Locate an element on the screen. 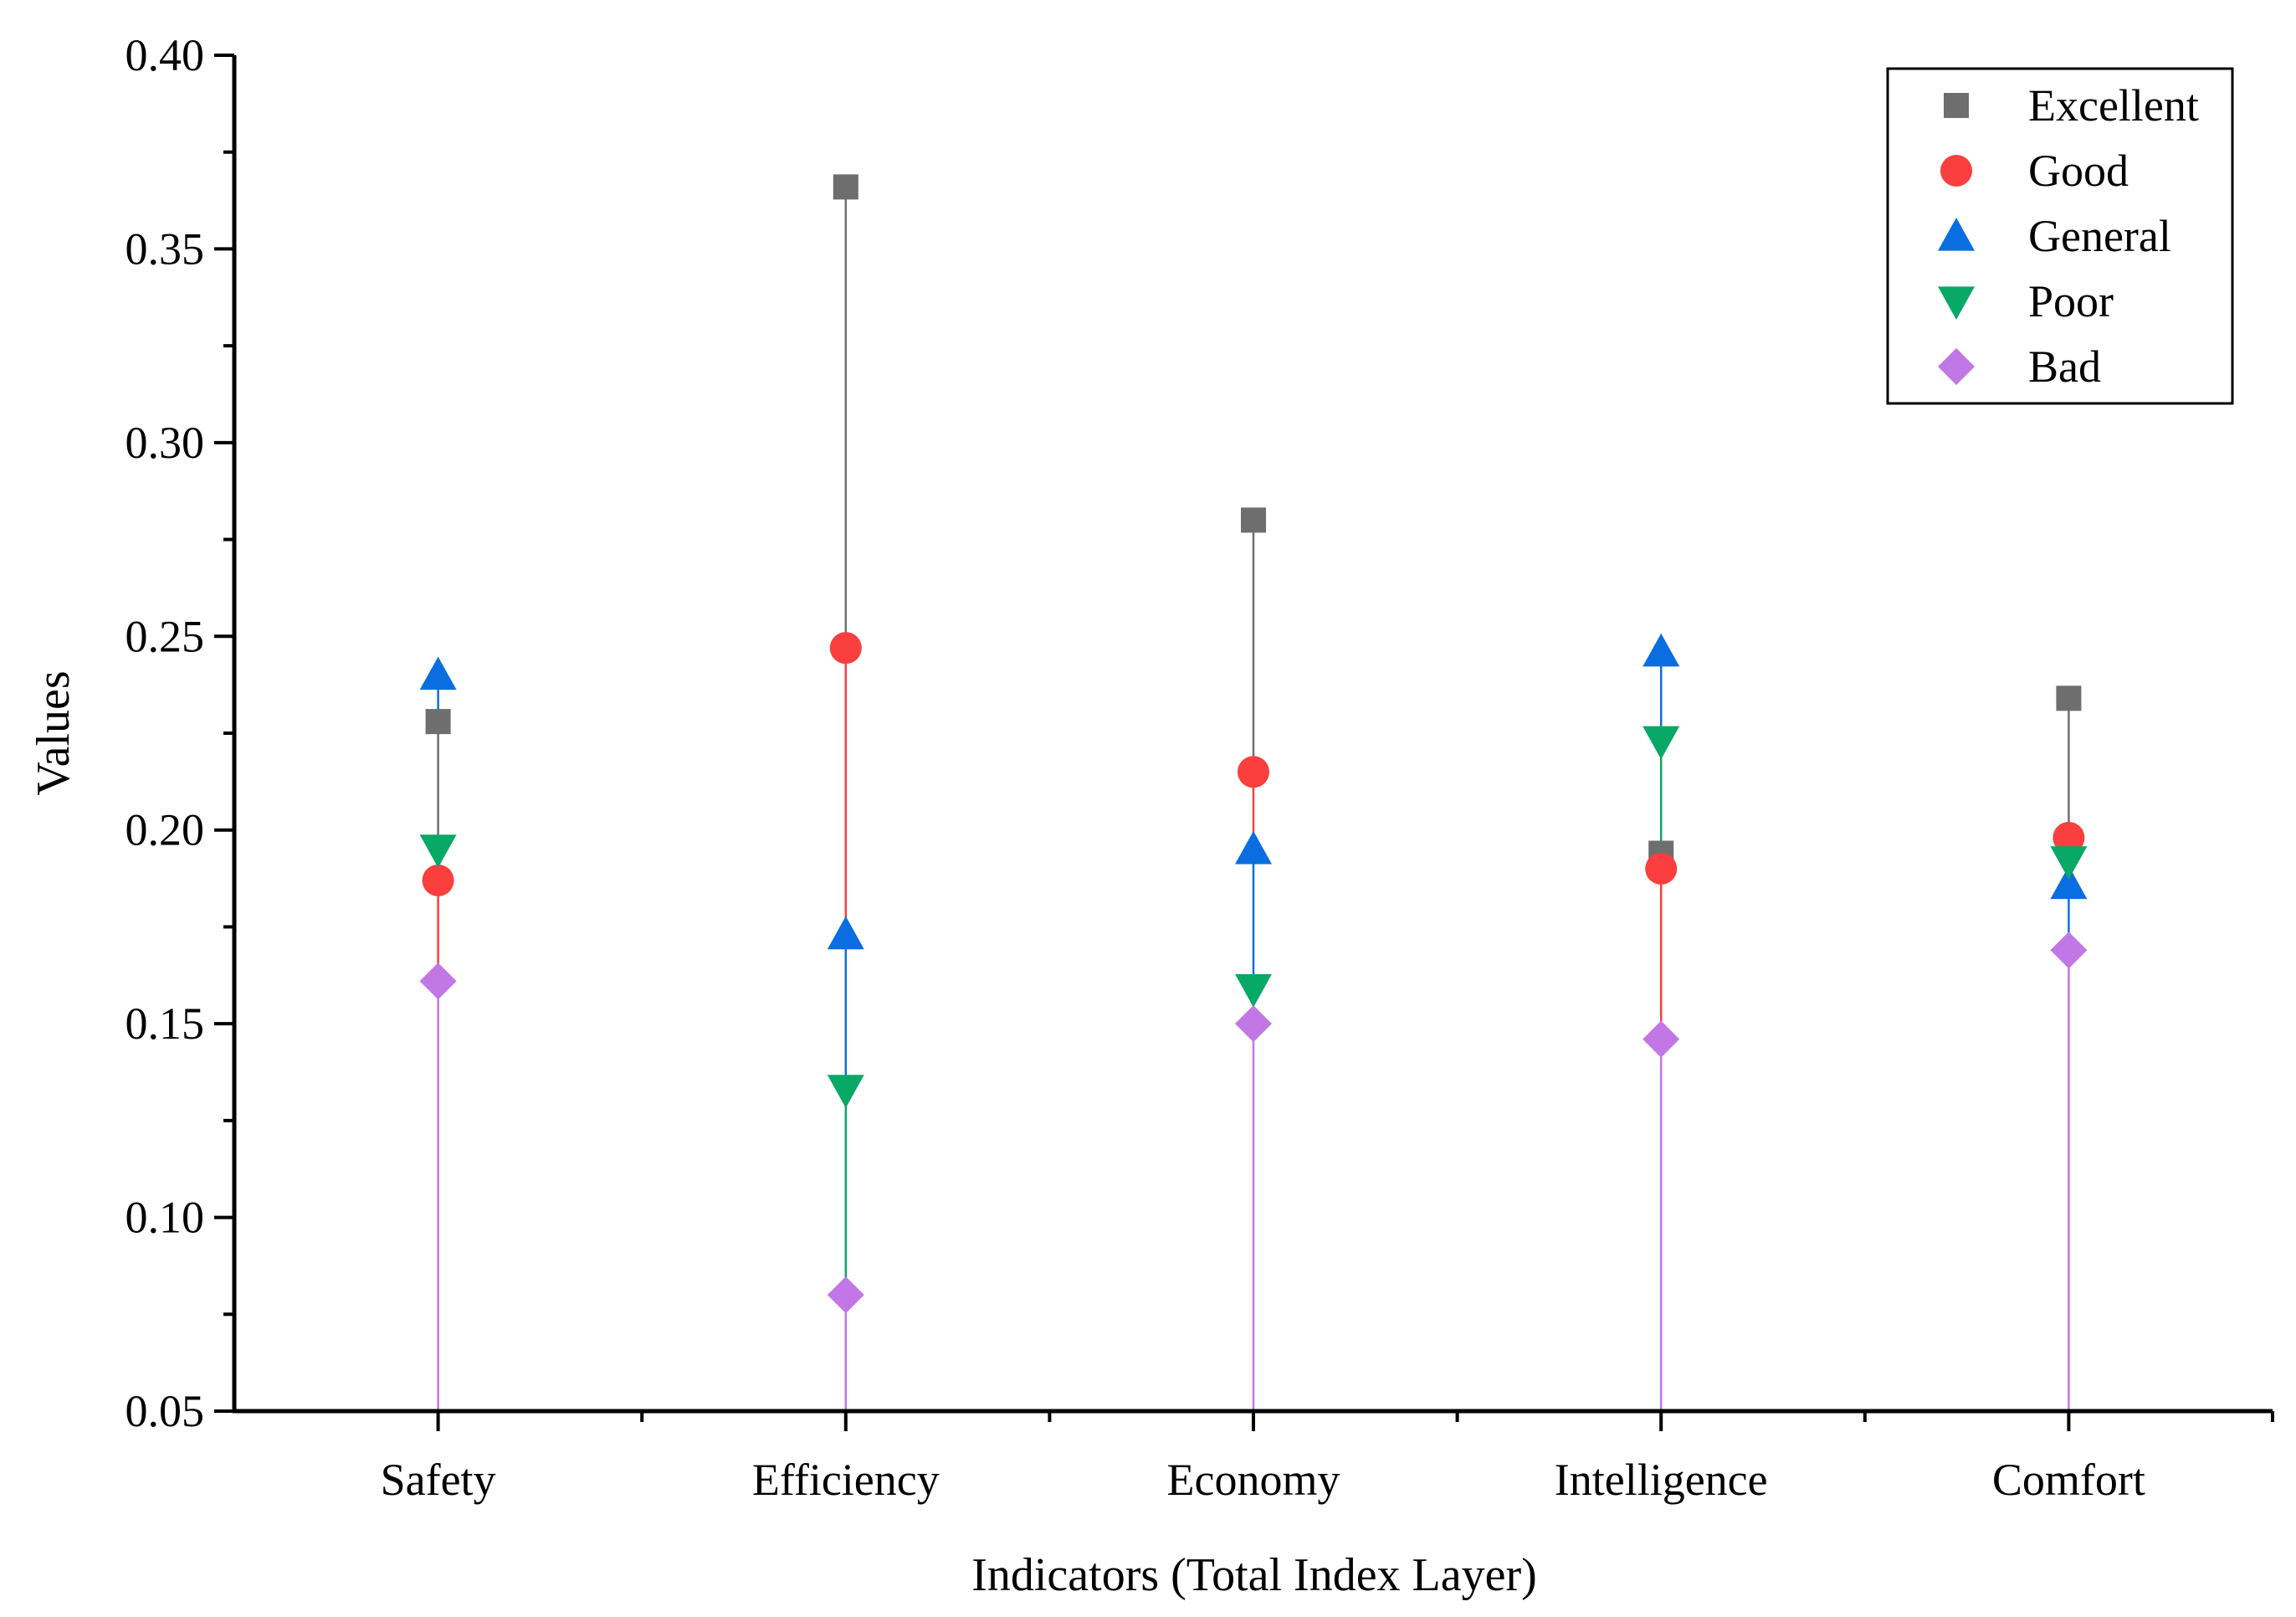 This screenshot has width=2296, height=1617. legend-marker-poor is located at coordinates (1956, 303).